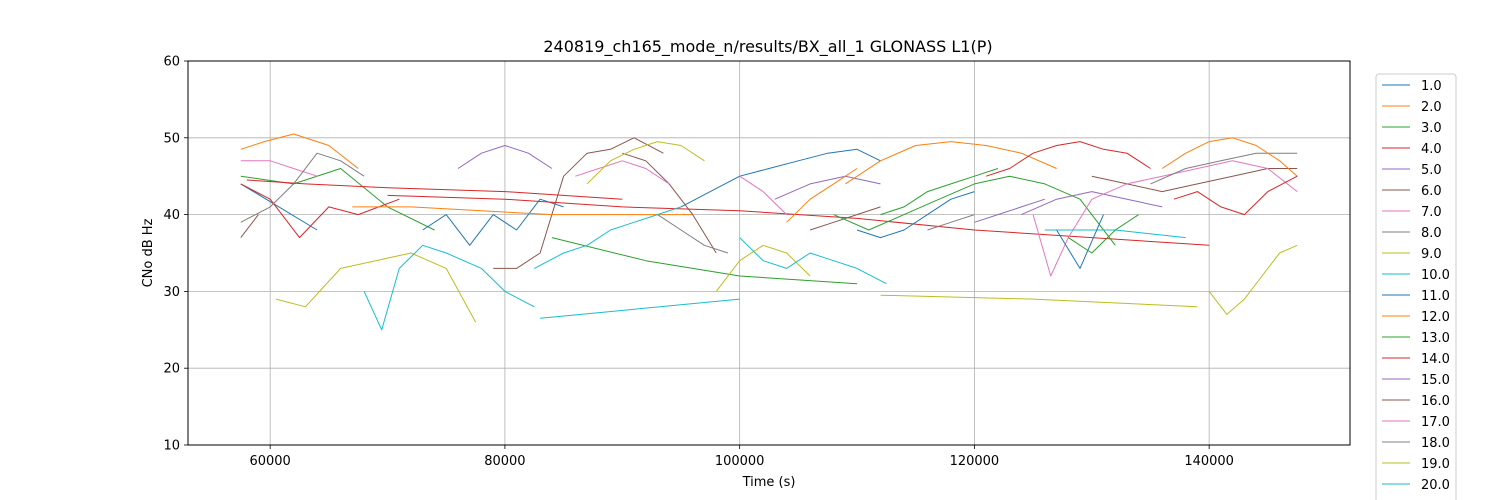 Image resolution: width=1500 pixels, height=500 pixels. I want to click on legend-item: 8.0, so click(1412, 233).